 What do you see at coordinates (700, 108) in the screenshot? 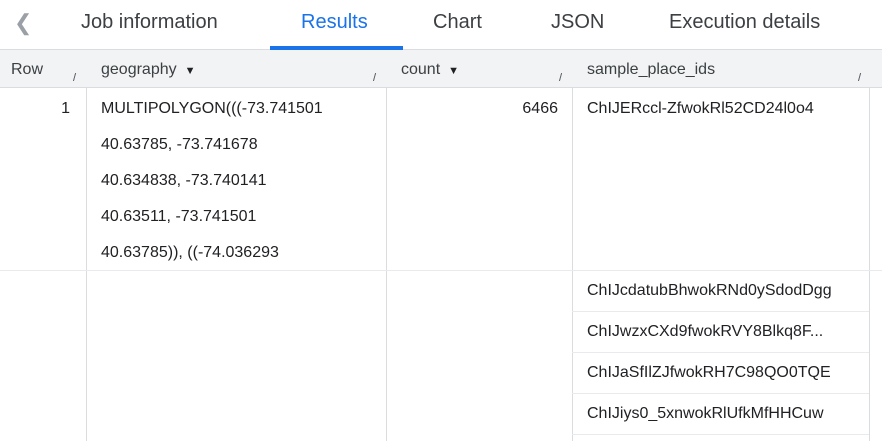
I see `sample-place-id-cell: ChIJERccl-ZfwokRl52CD24l0o4` at bounding box center [700, 108].